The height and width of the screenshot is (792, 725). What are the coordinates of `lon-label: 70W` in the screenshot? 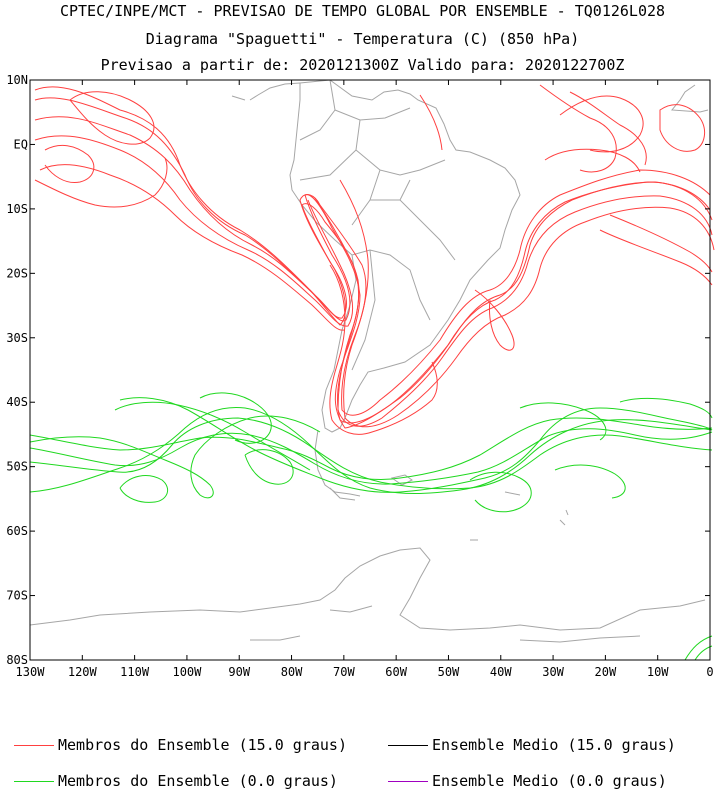 It's located at (344, 672).